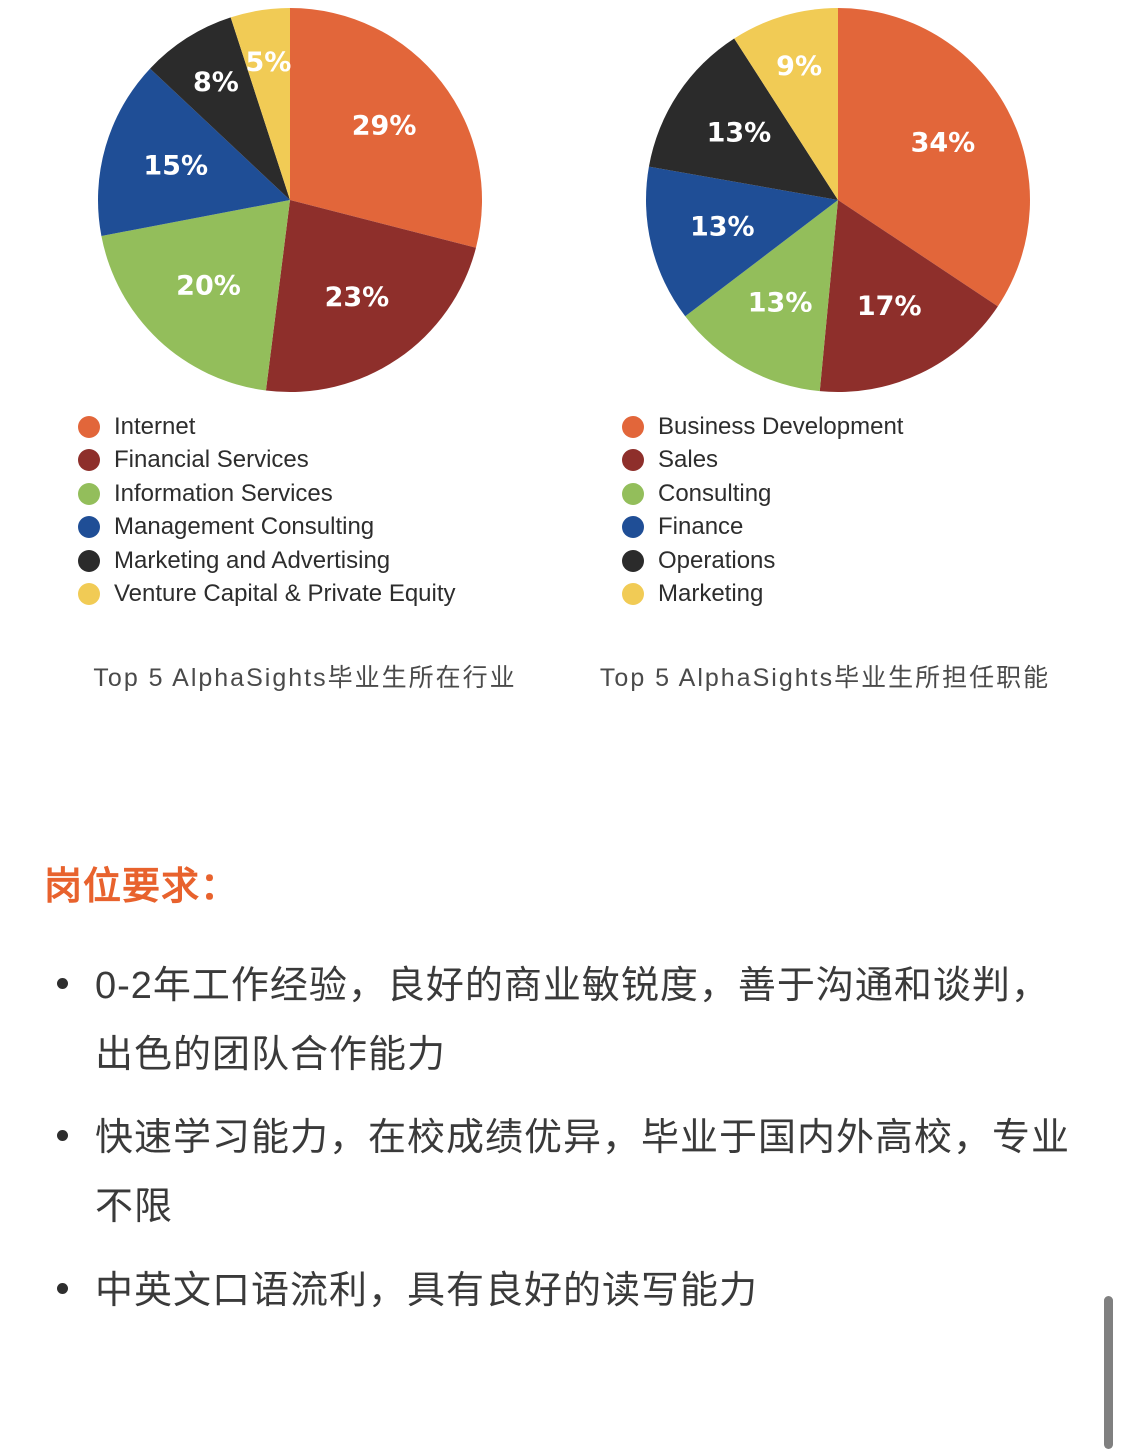 Image resolution: width=1125 pixels, height=1449 pixels. What do you see at coordinates (89, 426) in the screenshot?
I see `legend-swatch-internet` at bounding box center [89, 426].